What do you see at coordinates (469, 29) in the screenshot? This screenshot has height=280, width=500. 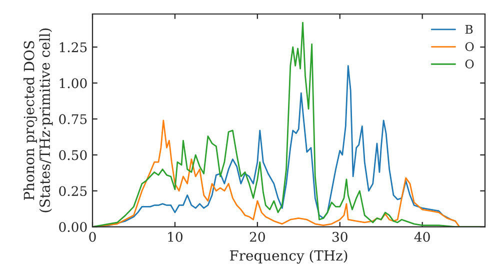 I see `legend-label: B` at bounding box center [469, 29].